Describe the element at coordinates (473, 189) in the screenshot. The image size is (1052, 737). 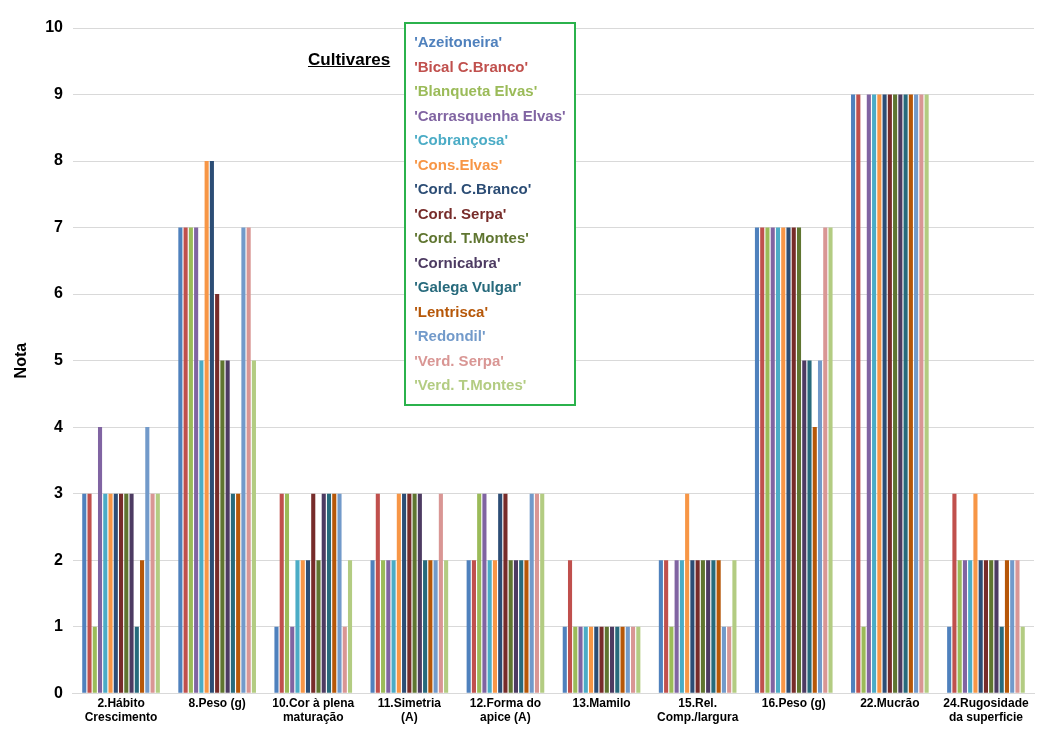
I see `text: 'Cord. C.Branco'` at that location.